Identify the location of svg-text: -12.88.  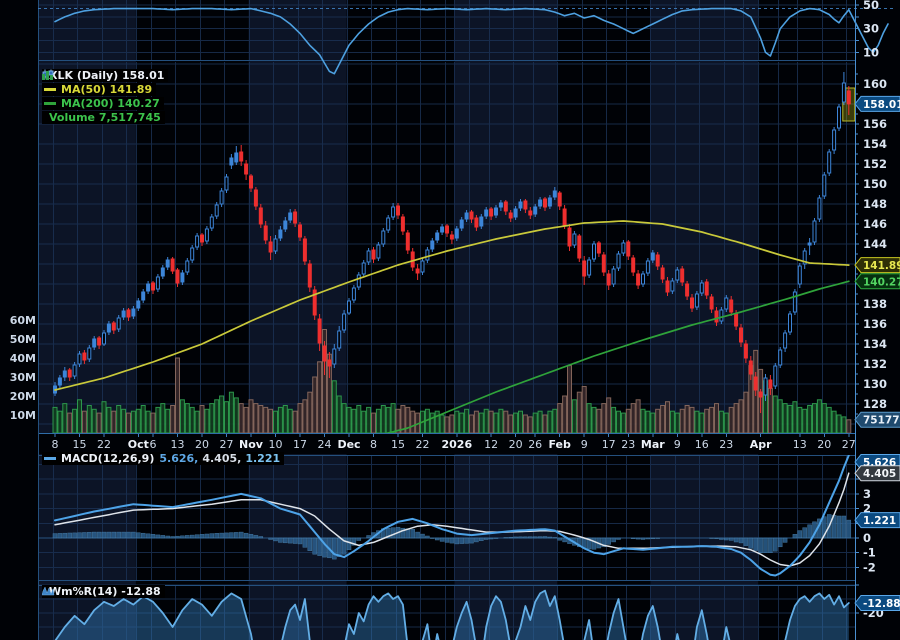
(881, 604).